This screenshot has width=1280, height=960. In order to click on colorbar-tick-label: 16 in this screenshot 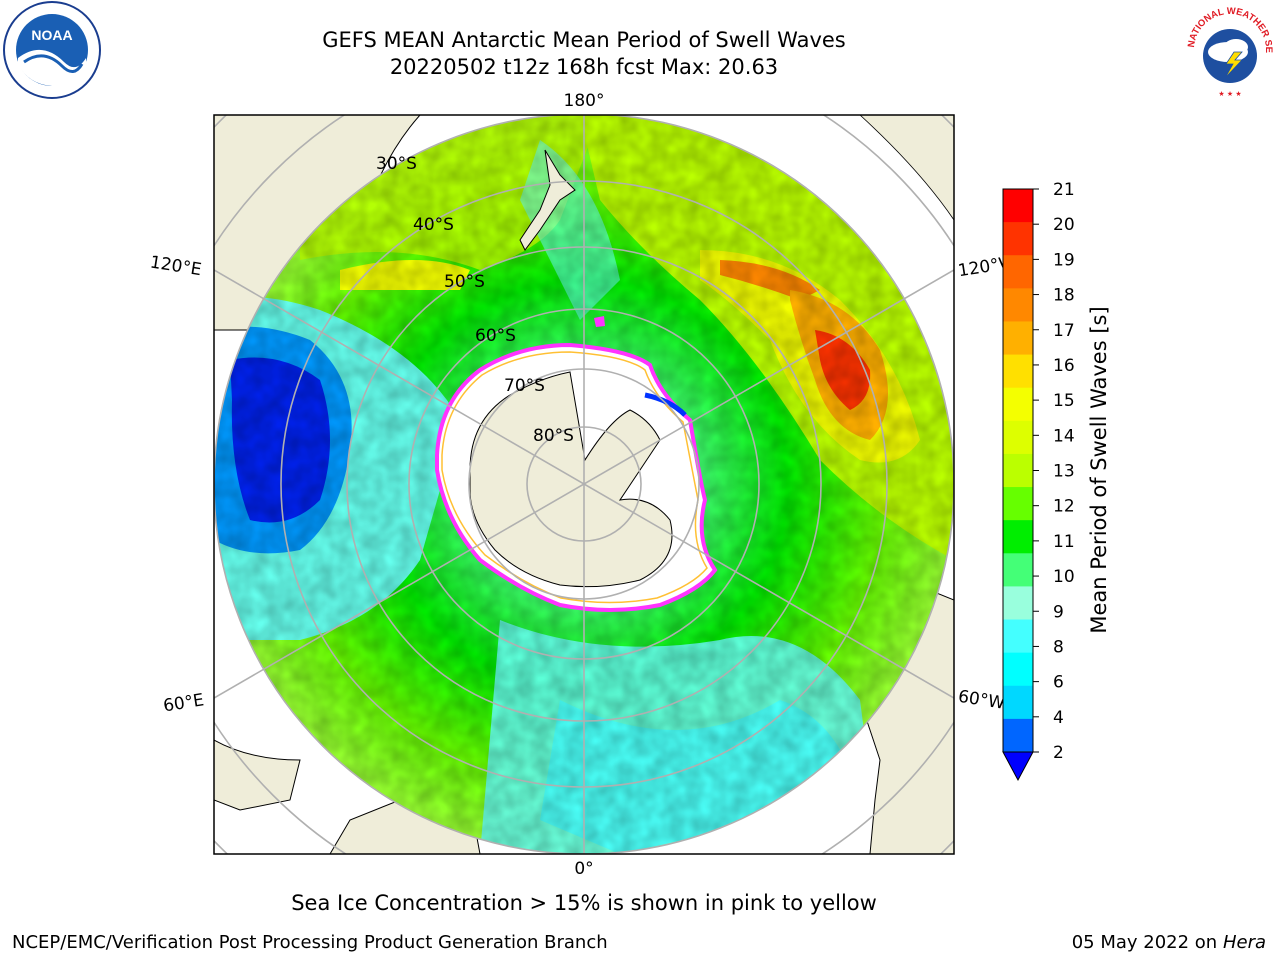, I will do `click(1064, 366)`.